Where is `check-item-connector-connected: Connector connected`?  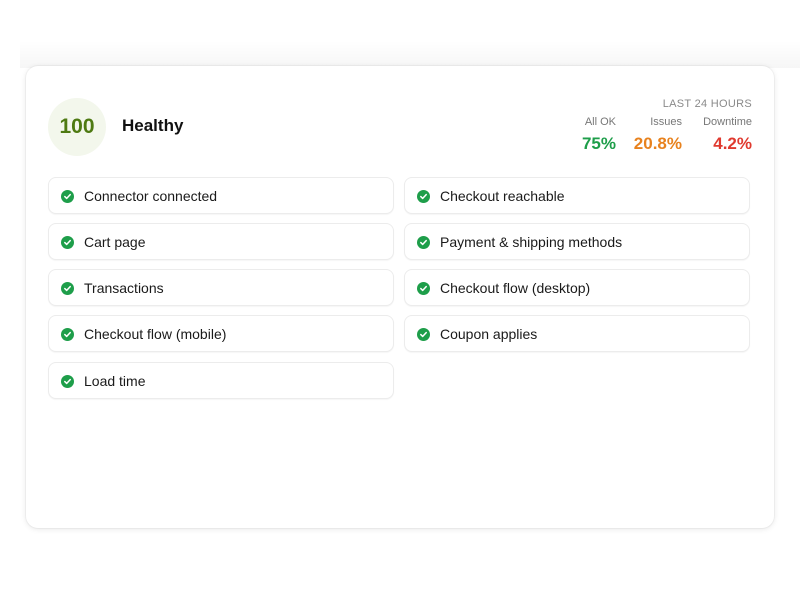
check-item-connector-connected: Connector connected is located at coordinates (221, 195).